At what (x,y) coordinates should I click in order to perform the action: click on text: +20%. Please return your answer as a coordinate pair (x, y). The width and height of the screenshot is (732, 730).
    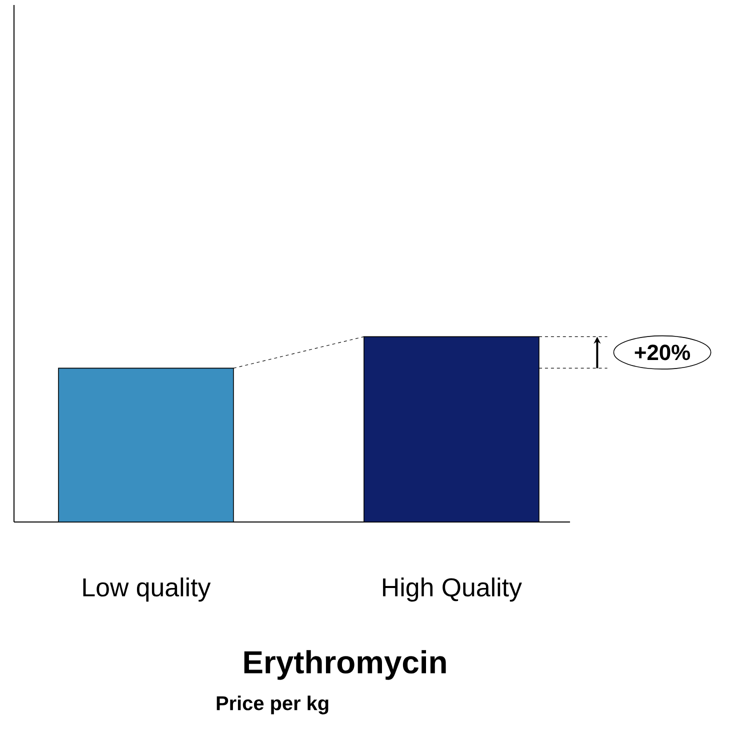
    Looking at the image, I should click on (662, 352).